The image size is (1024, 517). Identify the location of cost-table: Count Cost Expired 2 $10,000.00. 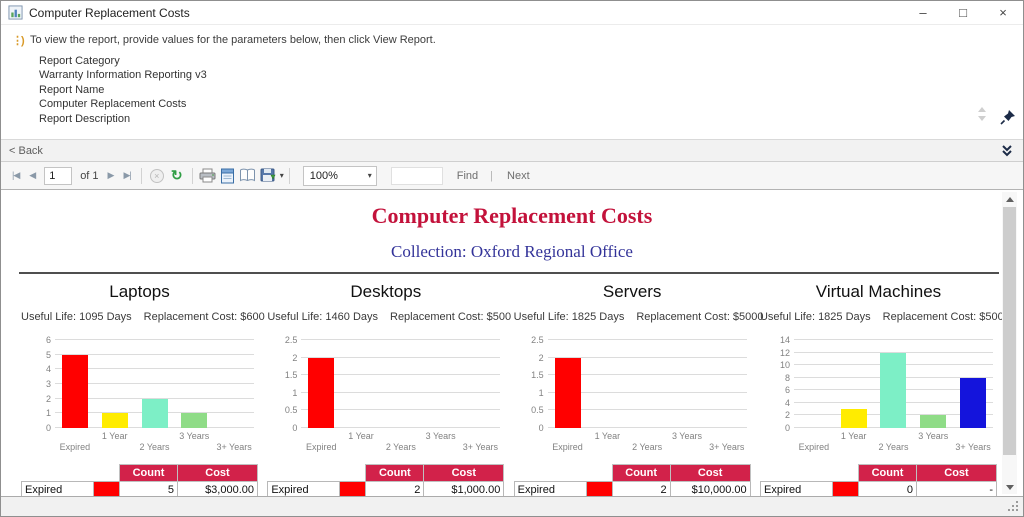
(632, 480).